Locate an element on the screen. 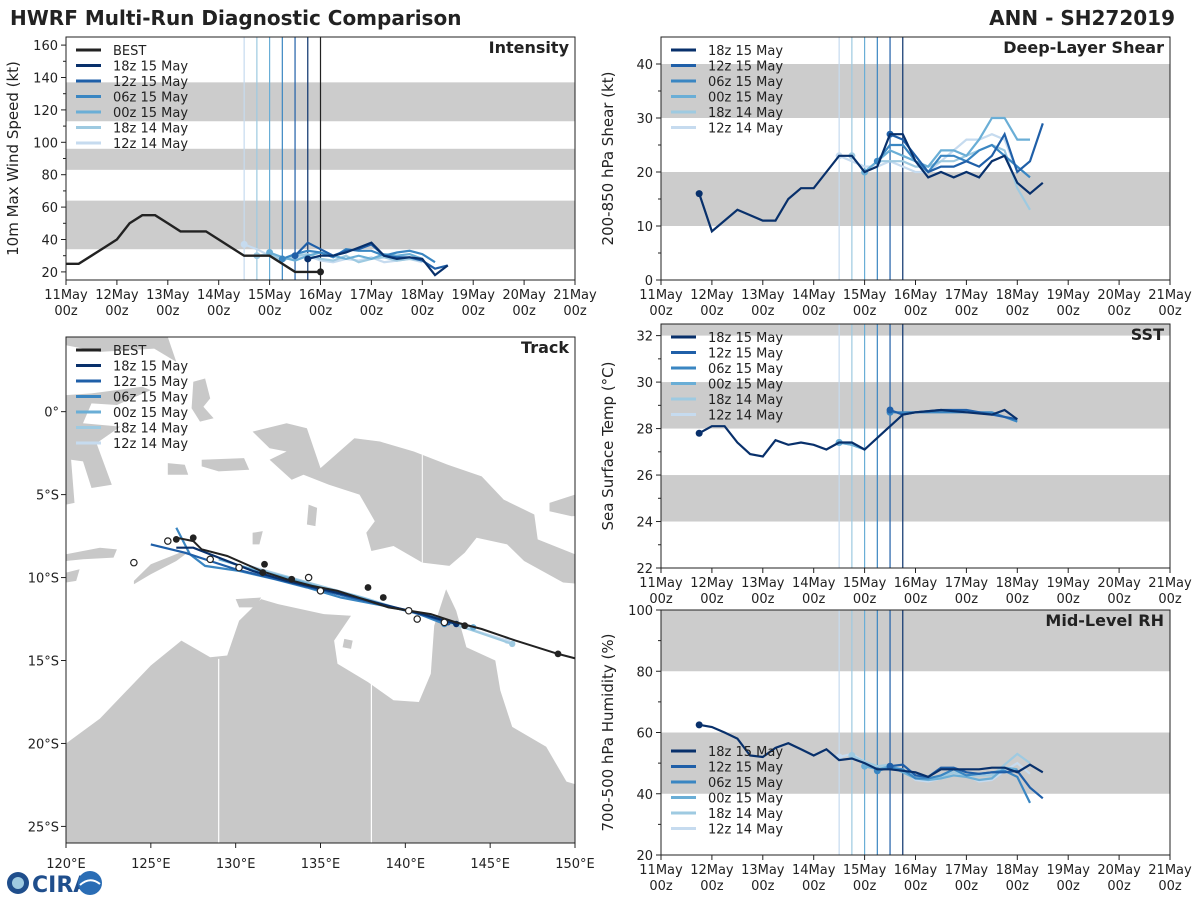 This screenshot has height=900, width=1200. shear-xtick-label: 21May is located at coordinates (1170, 295).